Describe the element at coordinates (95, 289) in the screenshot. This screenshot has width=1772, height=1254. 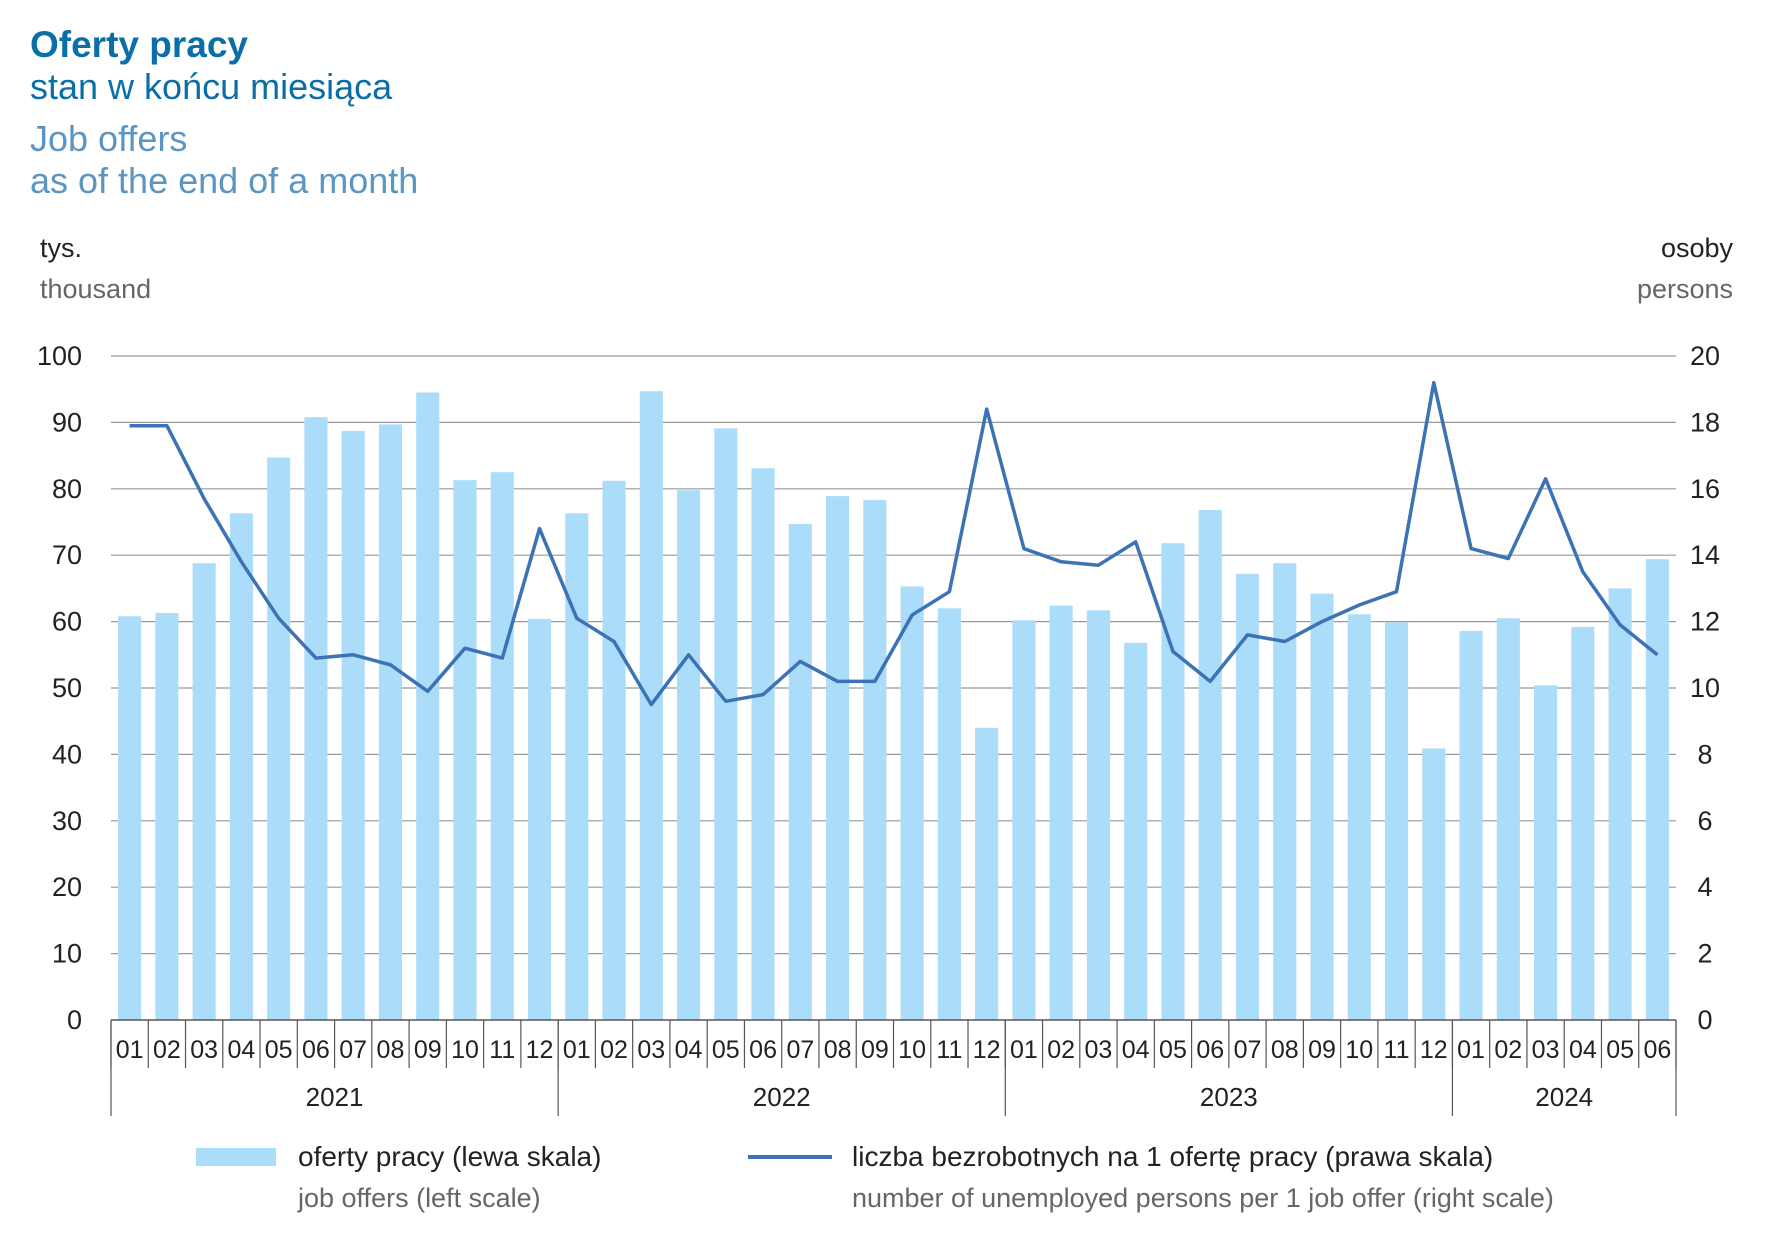
I see `left-axis-unit-en: thousand` at that location.